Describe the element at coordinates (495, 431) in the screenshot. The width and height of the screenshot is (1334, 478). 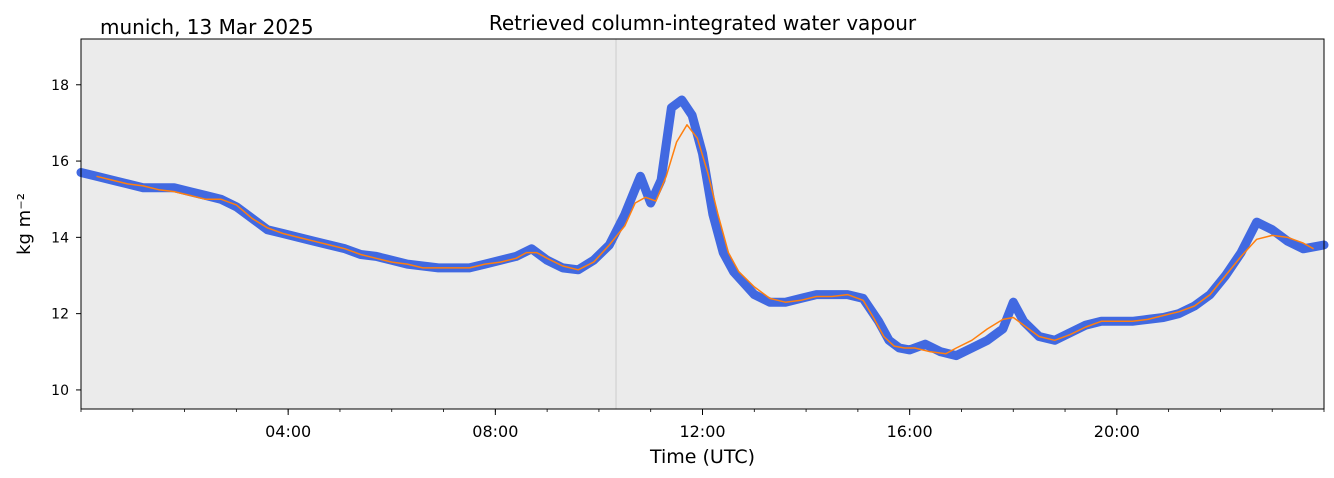
I see `x-tick-label: 08:00` at that location.